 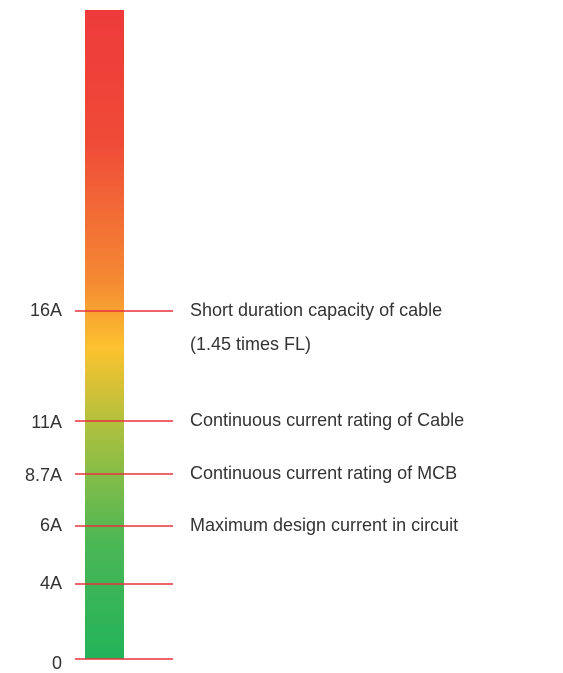 I want to click on level-description: Maximum design current in circuit, so click(x=324, y=525).